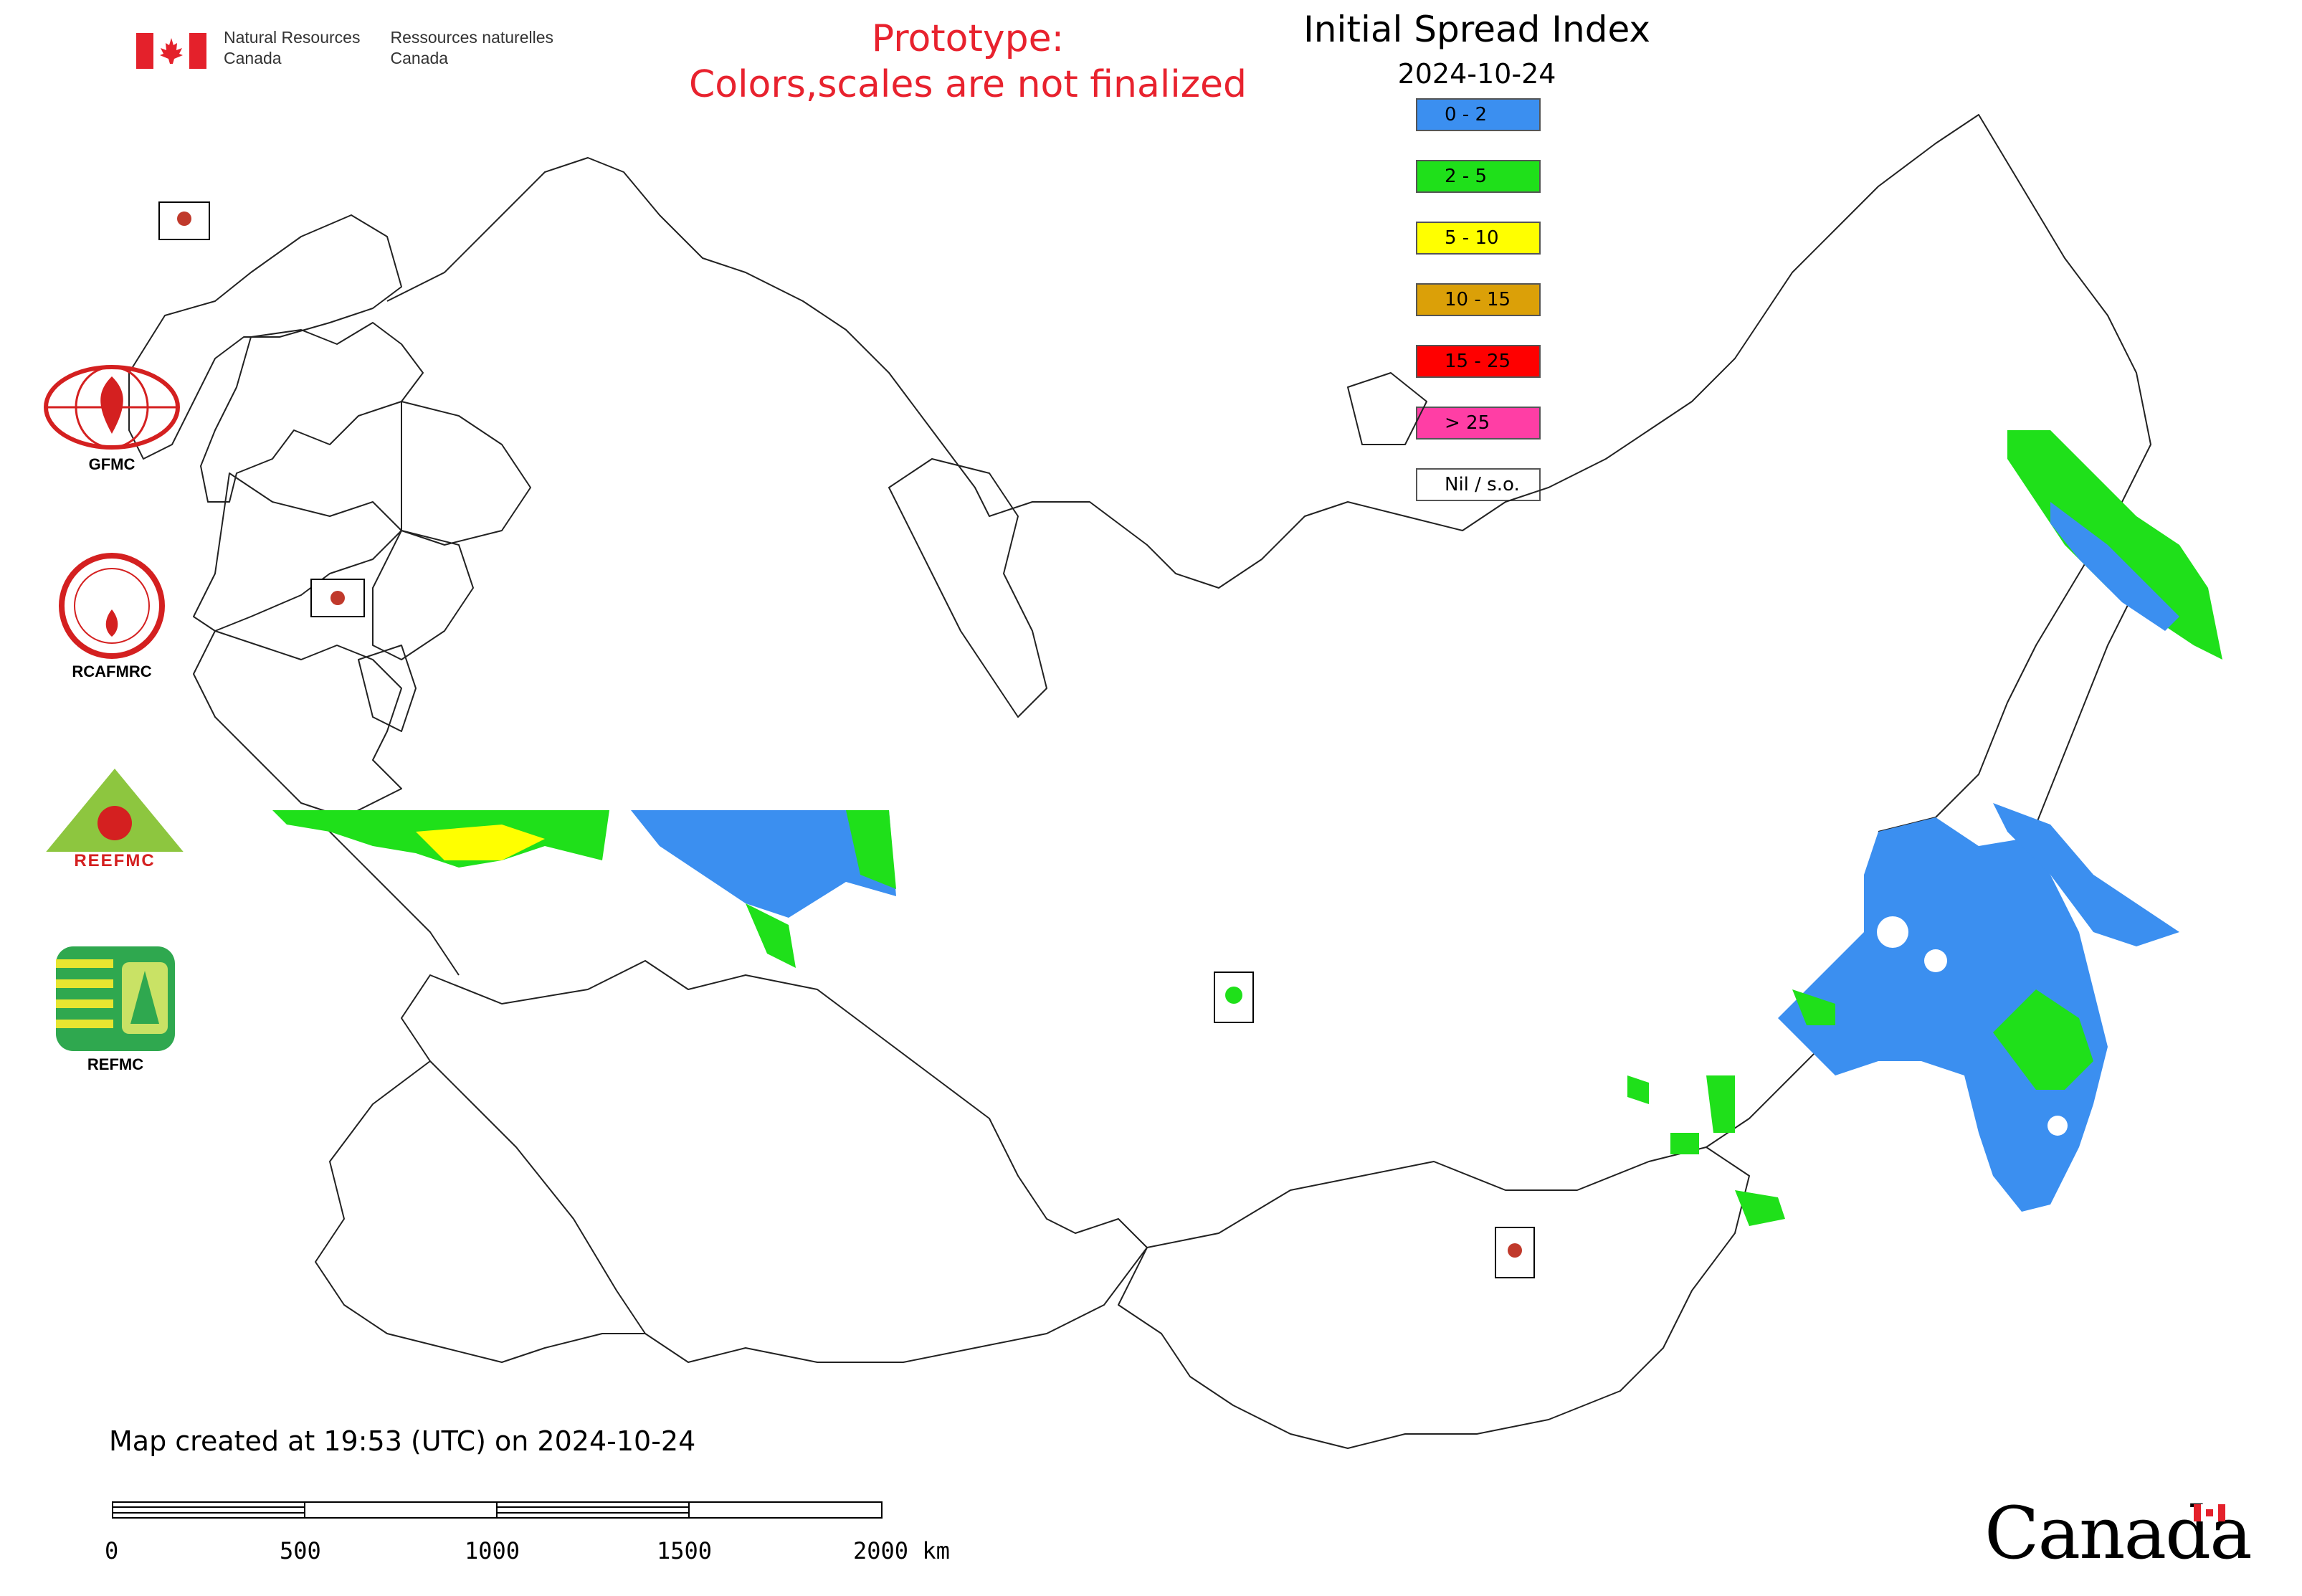  I want to click on notice-line1: Prototype:, so click(968, 38).